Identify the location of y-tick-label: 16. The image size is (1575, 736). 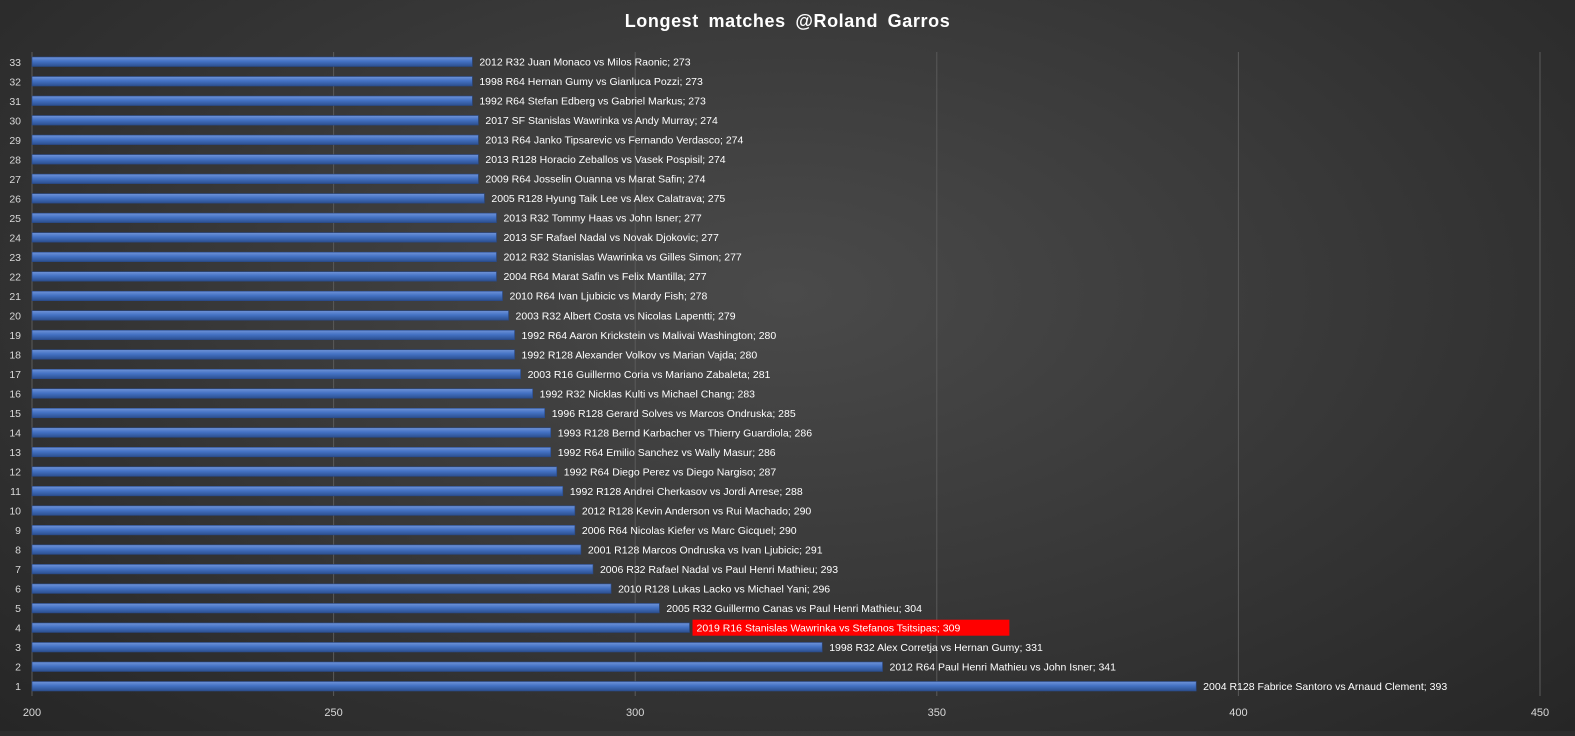
(15, 395).